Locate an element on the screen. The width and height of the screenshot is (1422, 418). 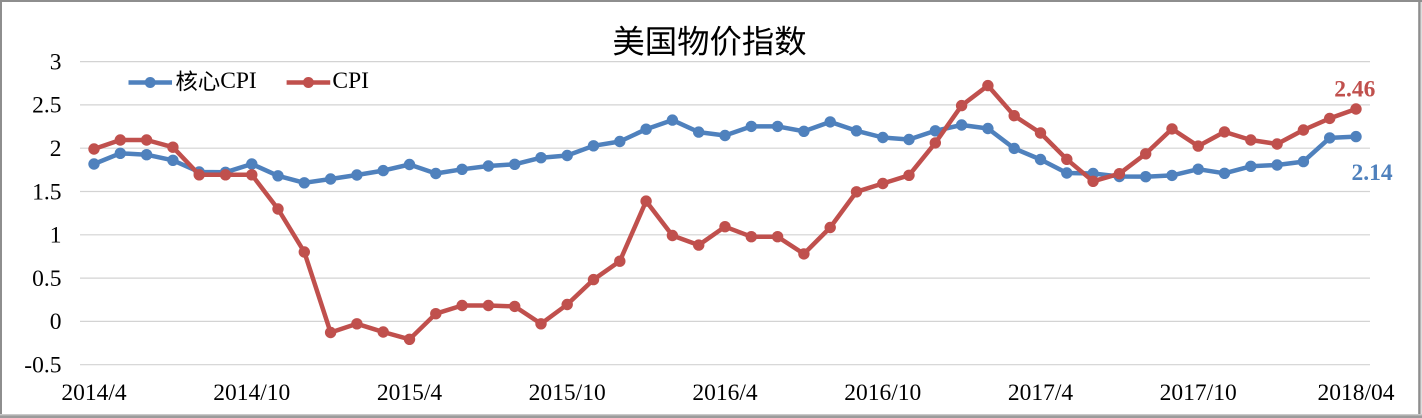
svg-text: -0.5 is located at coordinates (42, 366).